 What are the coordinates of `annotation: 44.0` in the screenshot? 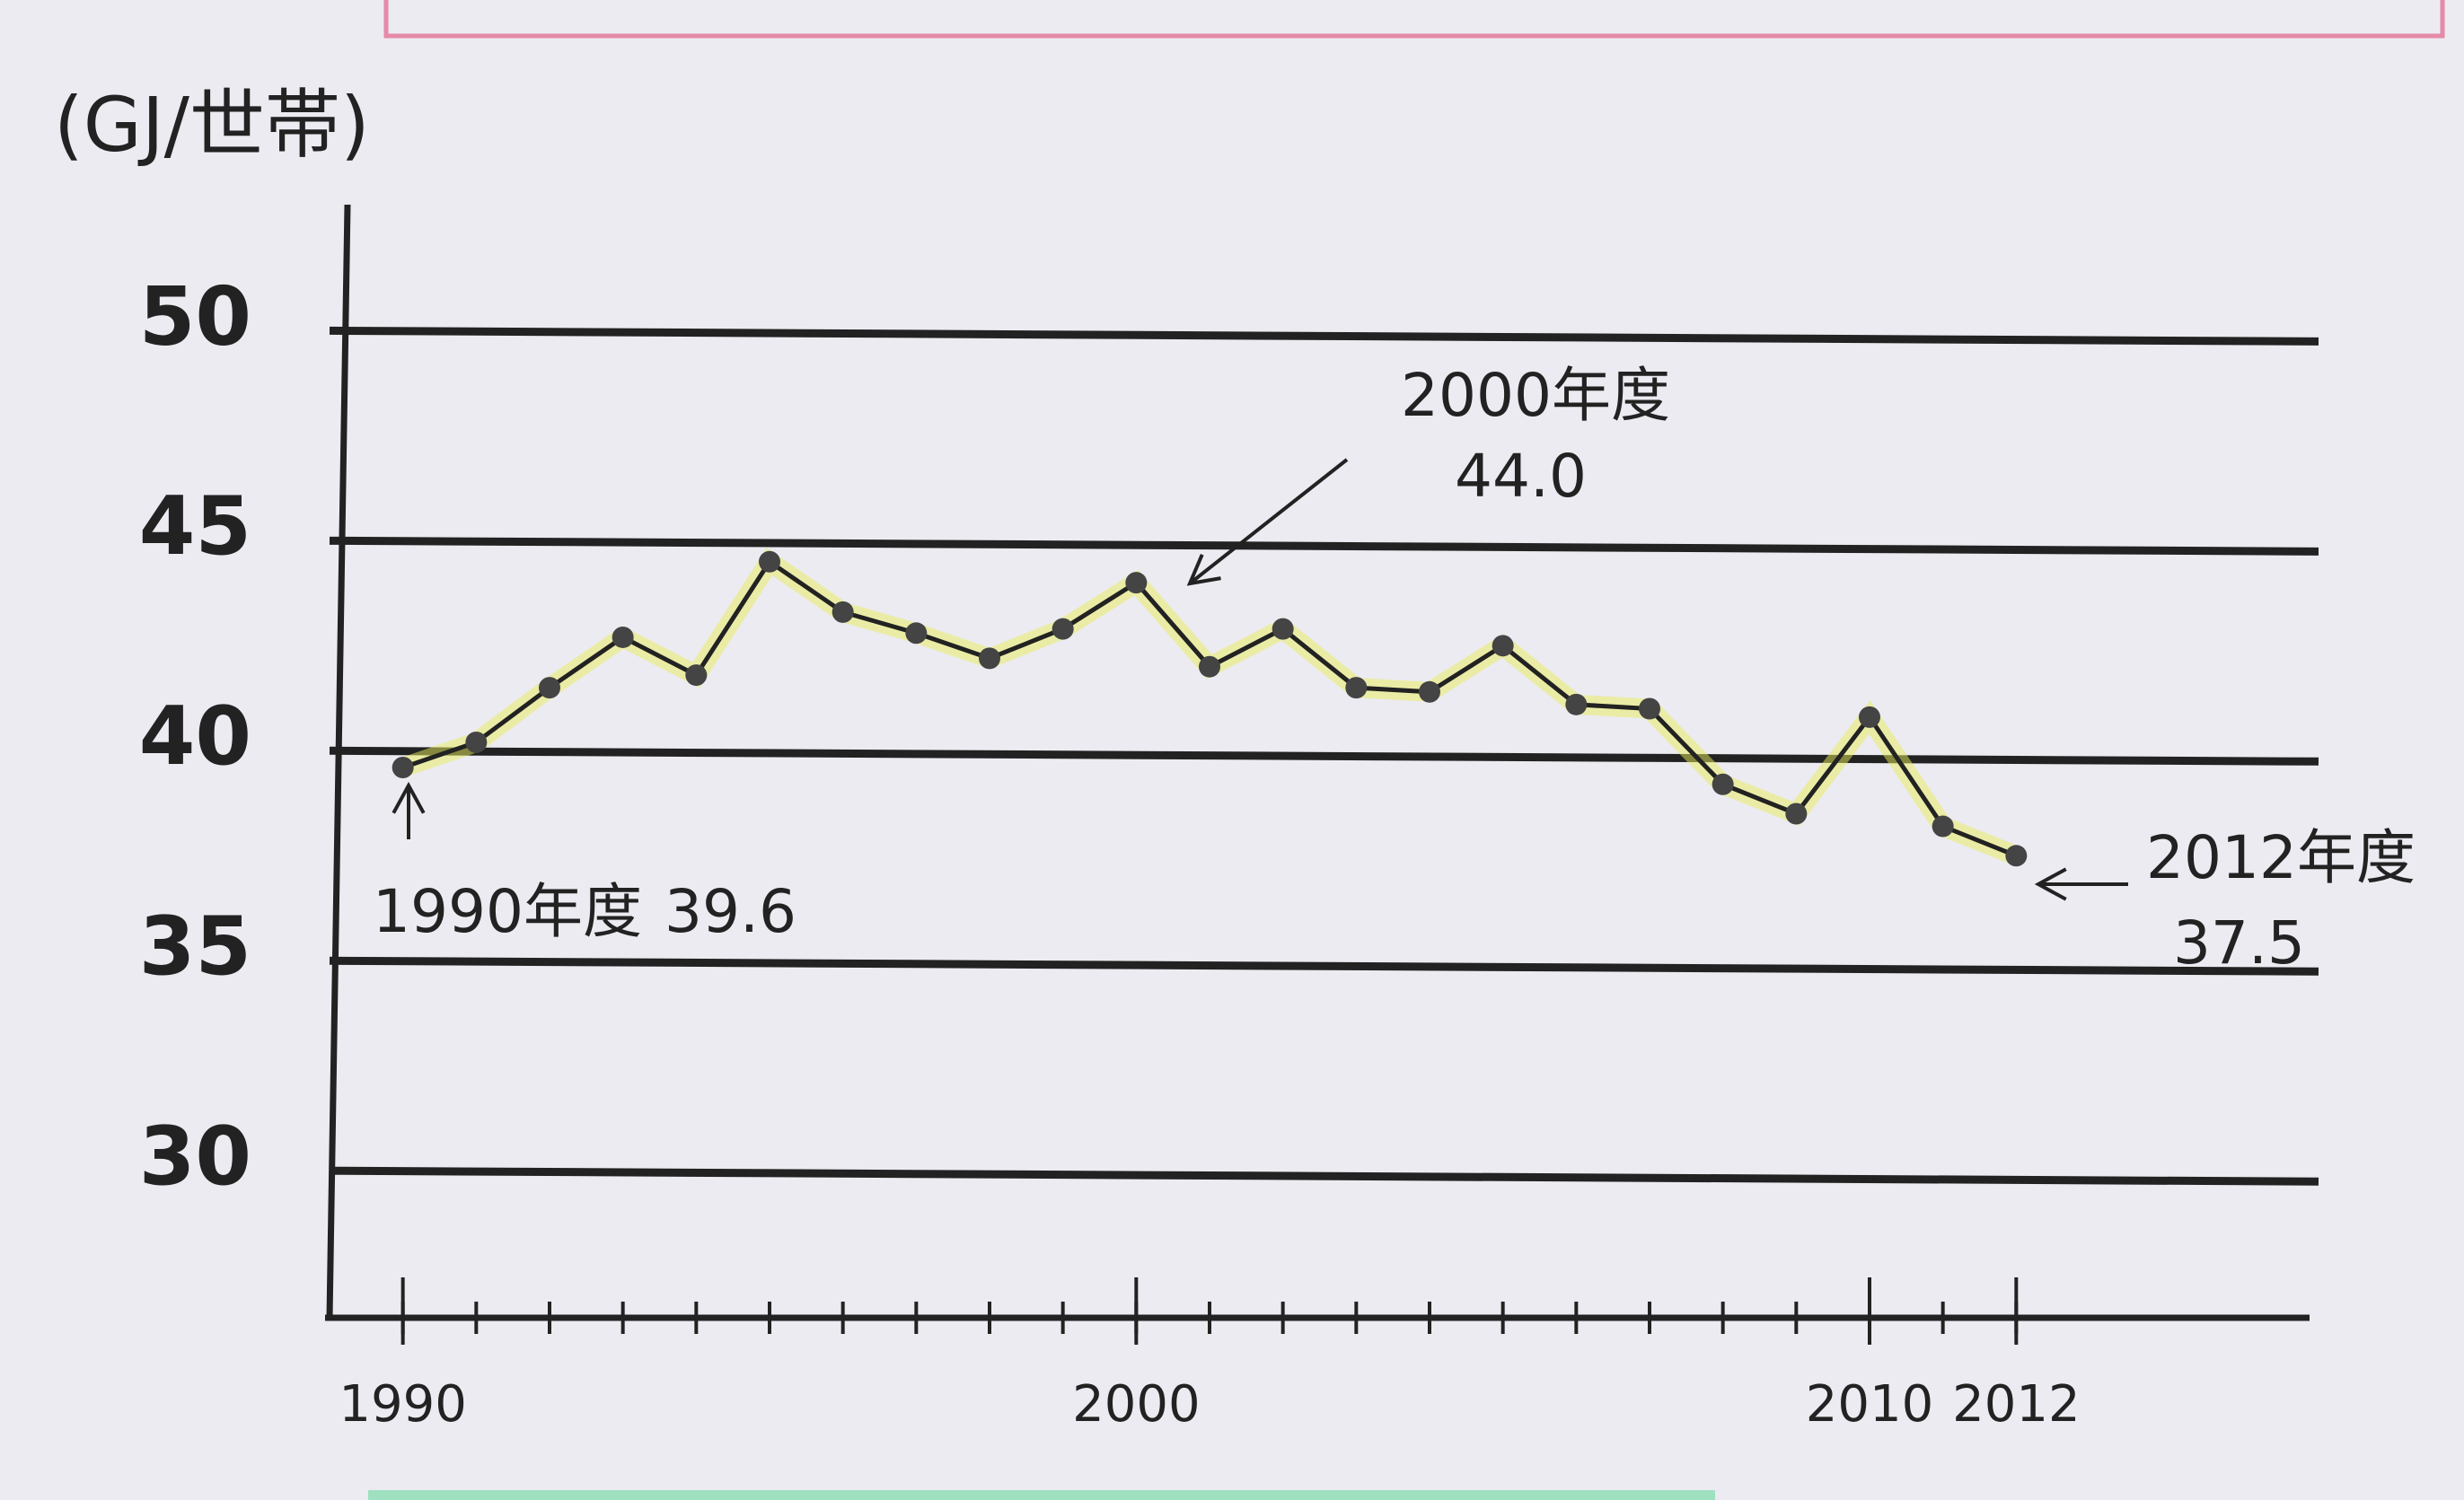 It's located at (1521, 476).